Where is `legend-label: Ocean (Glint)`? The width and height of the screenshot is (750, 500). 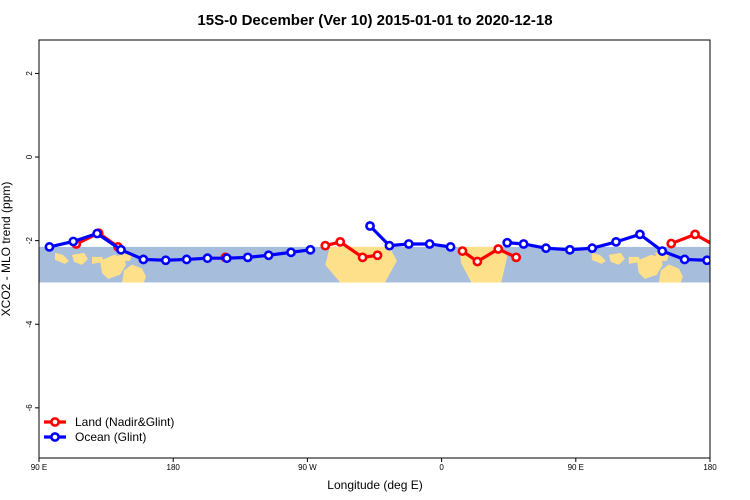
legend-label: Ocean (Glint) is located at coordinates (110, 437).